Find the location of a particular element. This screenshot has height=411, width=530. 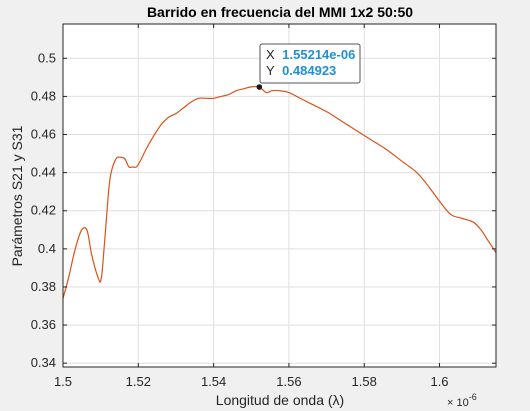

datatip-y-value: 0.484923 is located at coordinates (309, 70).